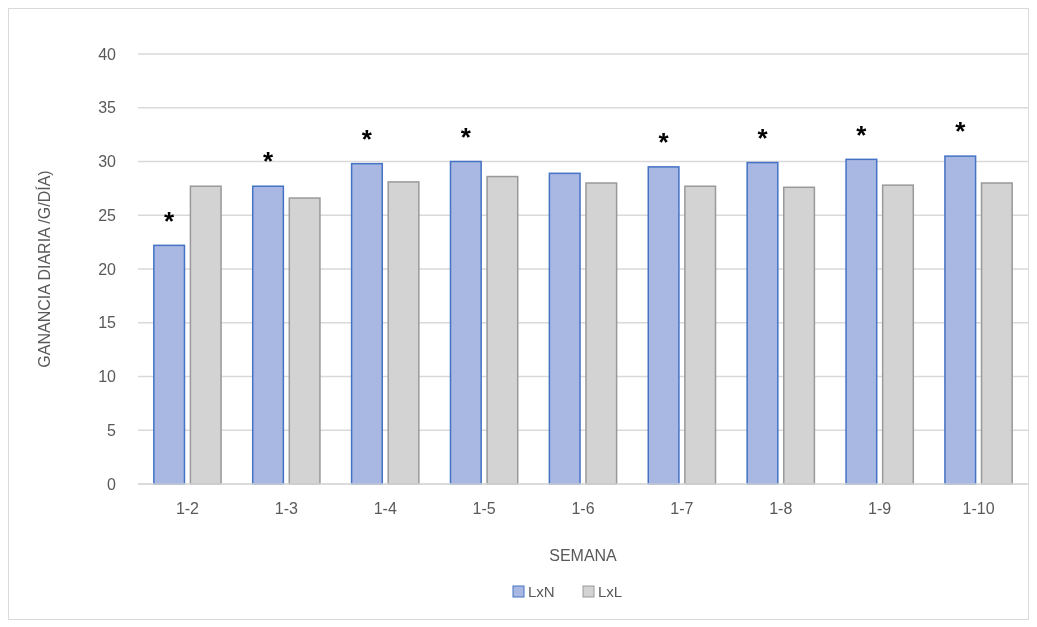 Image resolution: width=1037 pixels, height=627 pixels. Describe the element at coordinates (484, 508) in the screenshot. I see `x-tick-label: 1-5` at that location.